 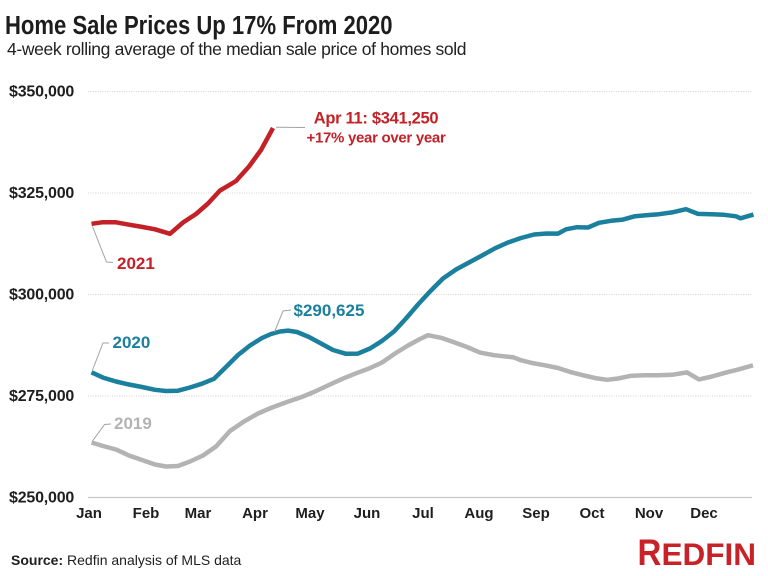 I want to click on svg-text: Jul, so click(x=423, y=513).